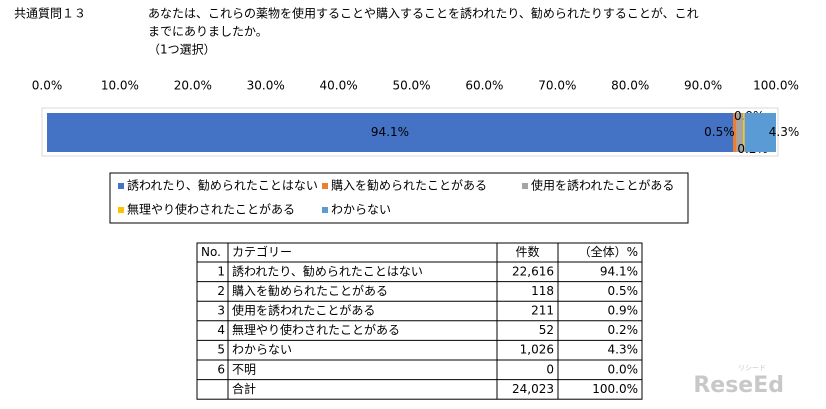 The image size is (826, 409). What do you see at coordinates (221, 311) in the screenshot?
I see `table-cell: 3` at bounding box center [221, 311].